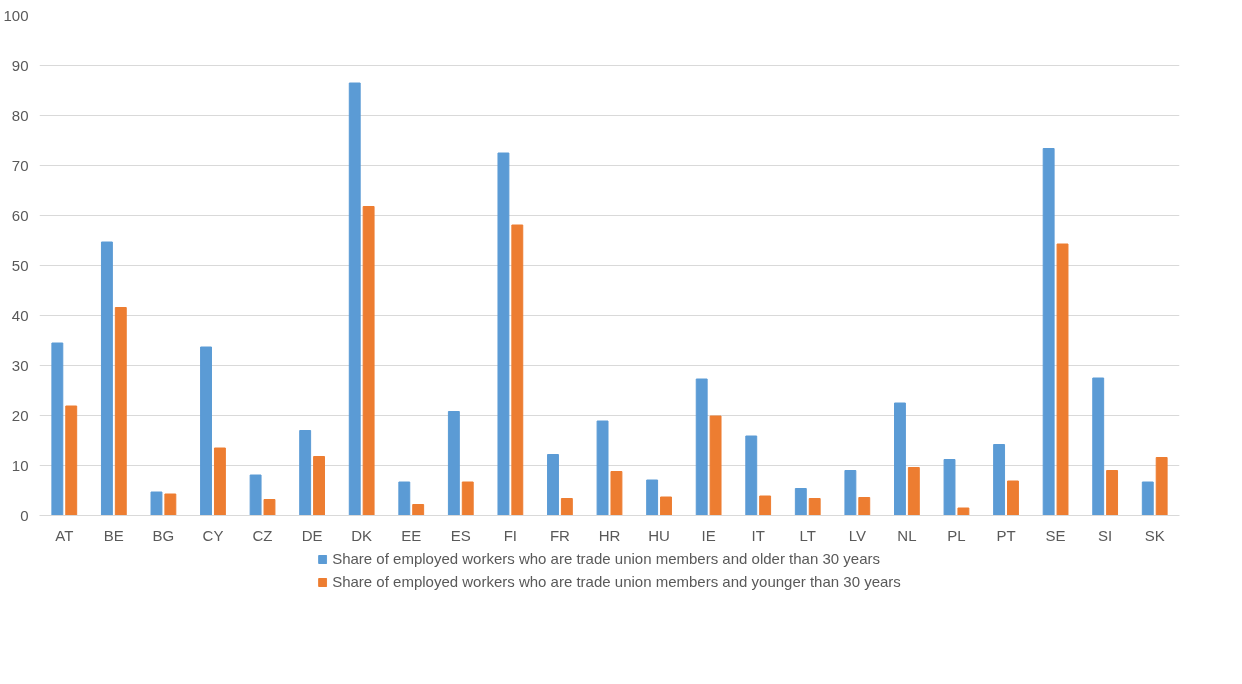 This screenshot has height=684, width=1242. What do you see at coordinates (20, 315) in the screenshot?
I see `y-tick-label: 40` at bounding box center [20, 315].